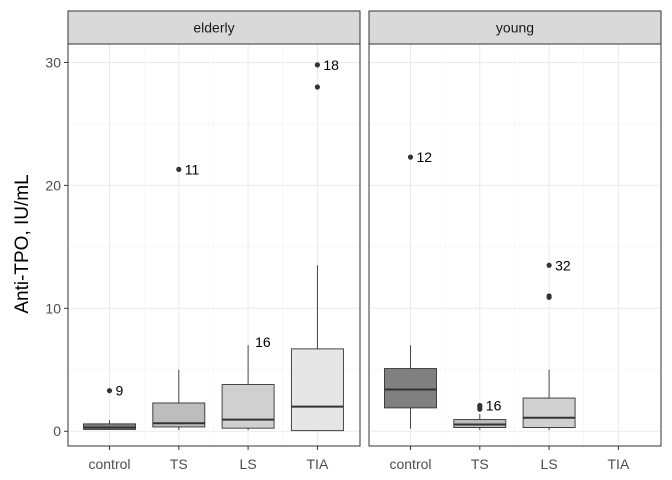 Image resolution: width=672 pixels, height=480 pixels. What do you see at coordinates (192, 169) in the screenshot?
I see `outlier-label: 11` at bounding box center [192, 169].